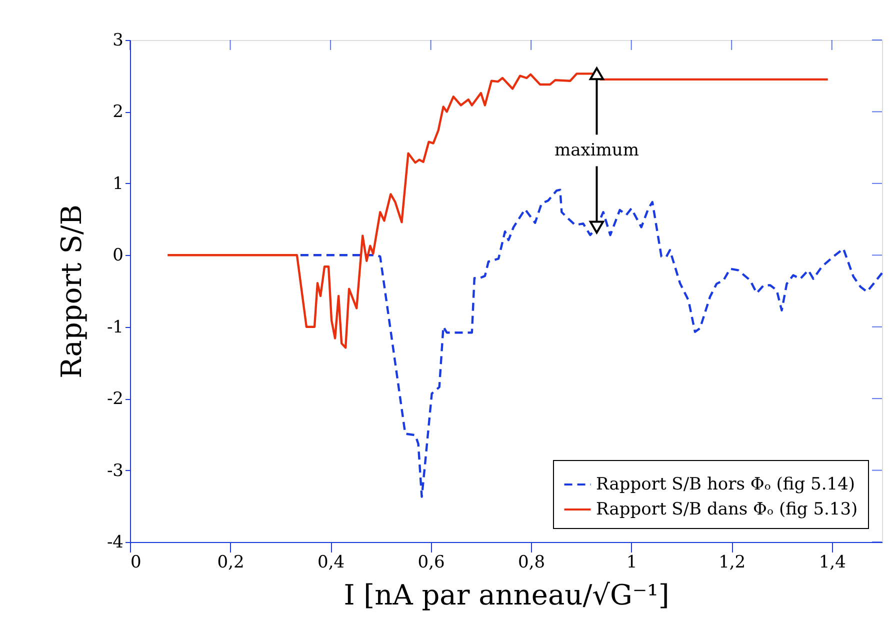  Describe the element at coordinates (115, 327) in the screenshot. I see `y-tick-label: -1` at that location.